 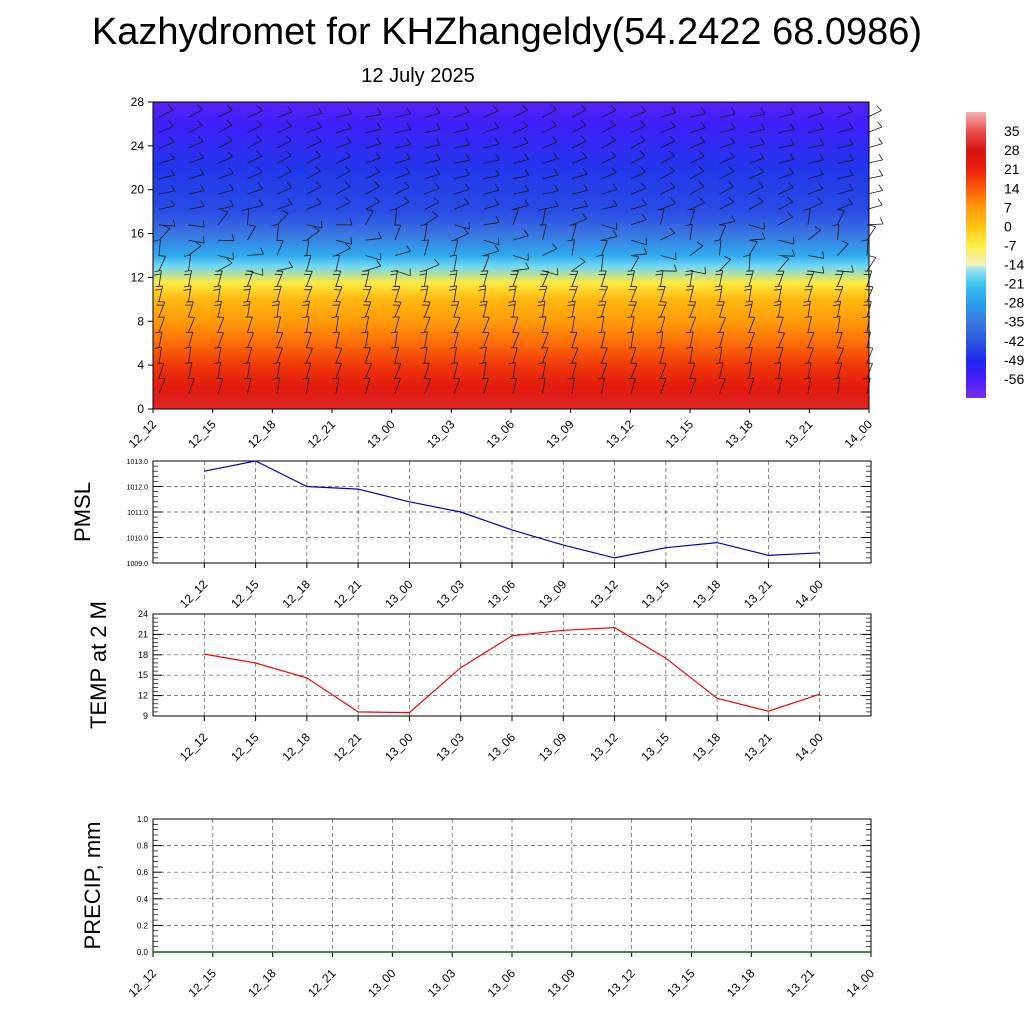 I want to click on y-tick-label: 18, so click(x=143, y=655).